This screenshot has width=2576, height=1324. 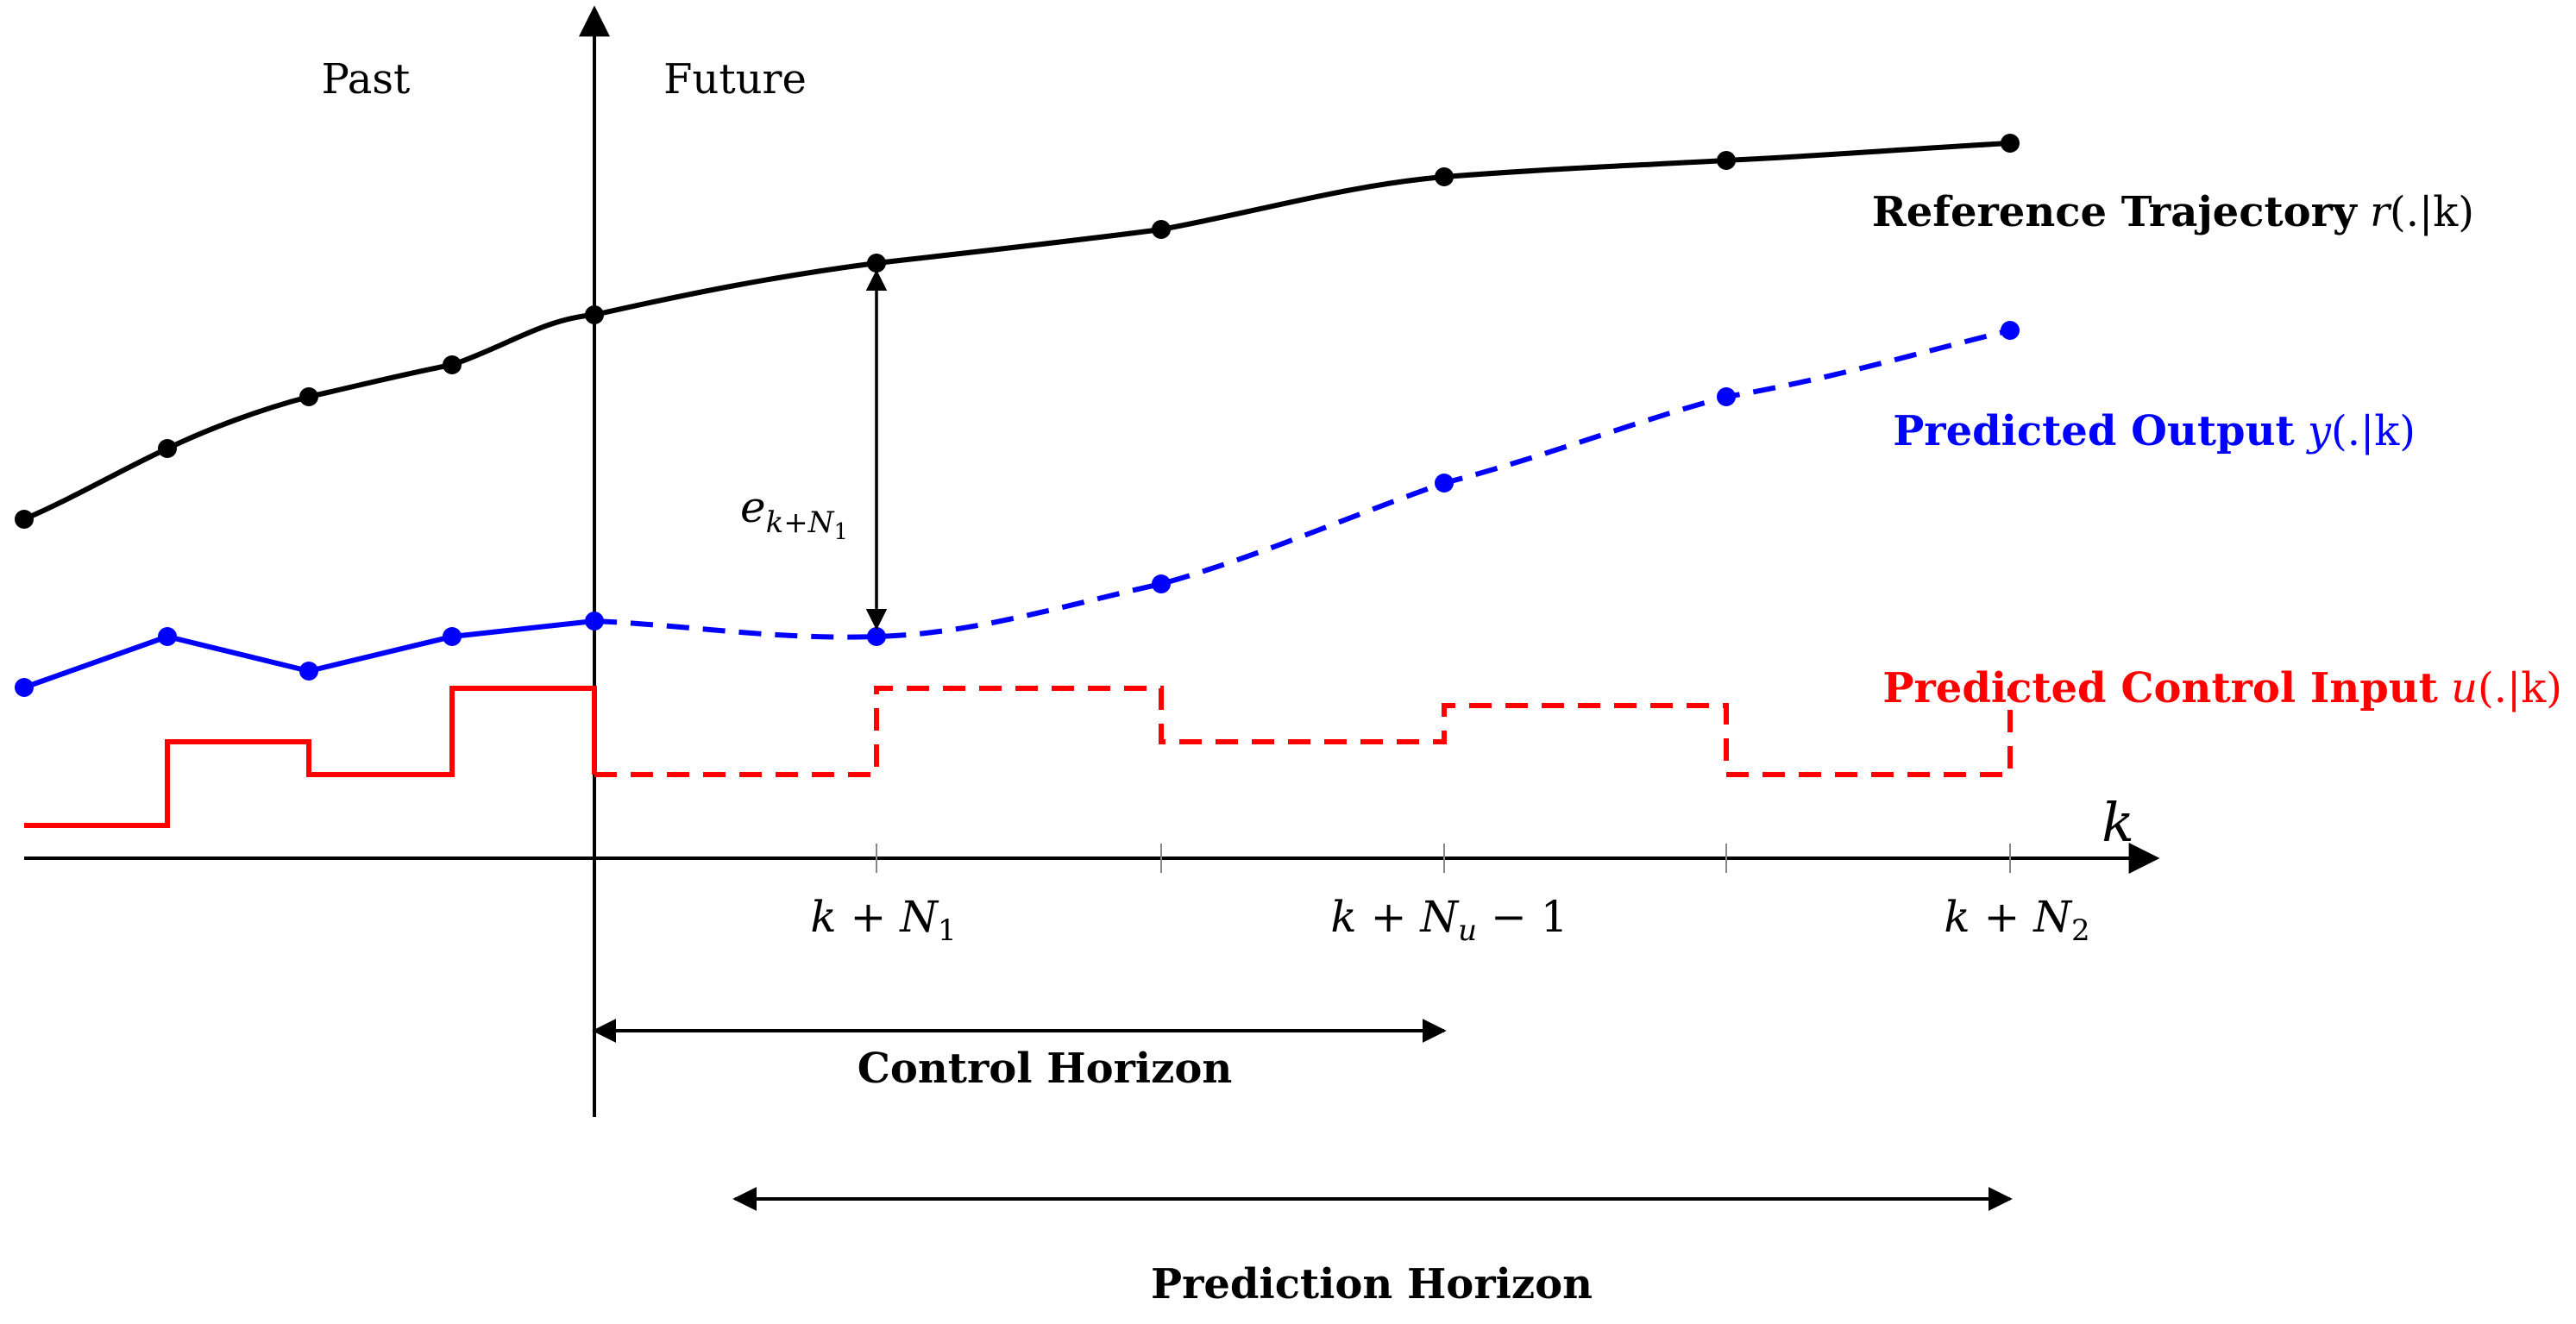 I want to click on tick-label-suffix: − 1, so click(x=1522, y=917).